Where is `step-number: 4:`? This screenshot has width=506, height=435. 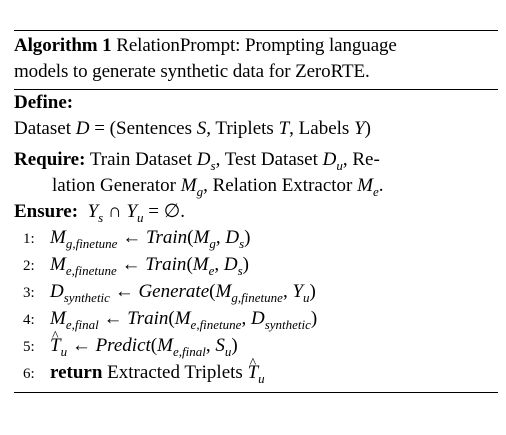 step-number: 4: is located at coordinates (29, 320).